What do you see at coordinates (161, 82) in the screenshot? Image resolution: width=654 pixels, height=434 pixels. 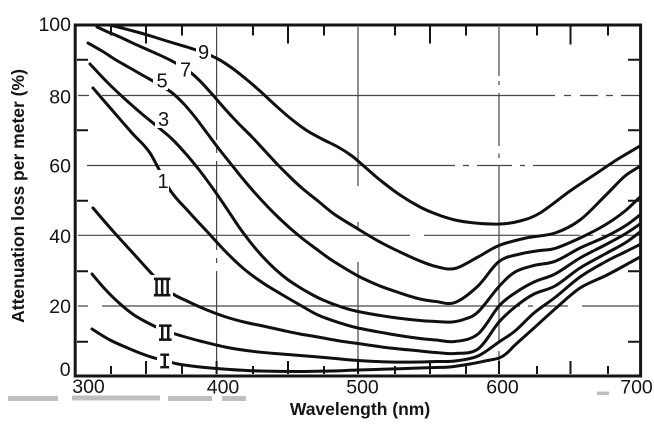 I see `svg-text: 5` at bounding box center [161, 82].